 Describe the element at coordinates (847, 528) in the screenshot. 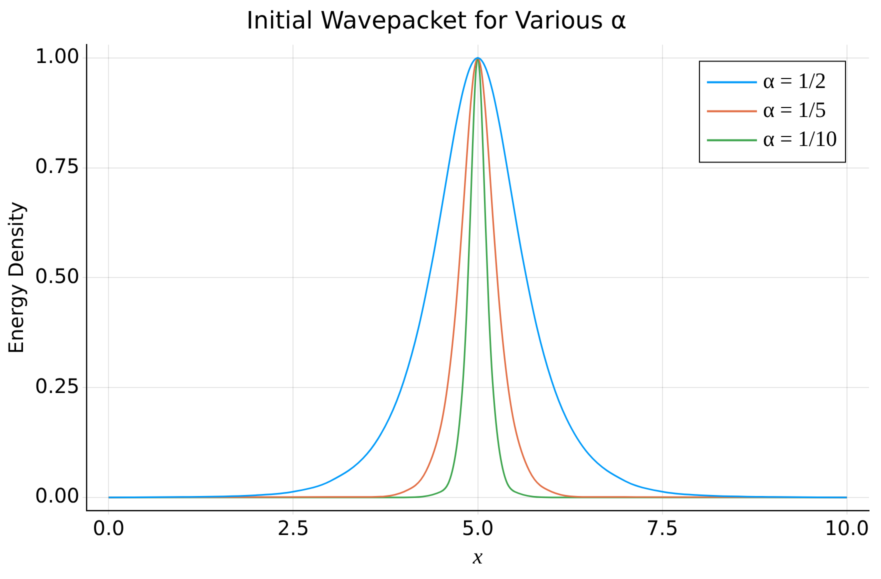

I see `x-tick-label: 10.0` at that location.